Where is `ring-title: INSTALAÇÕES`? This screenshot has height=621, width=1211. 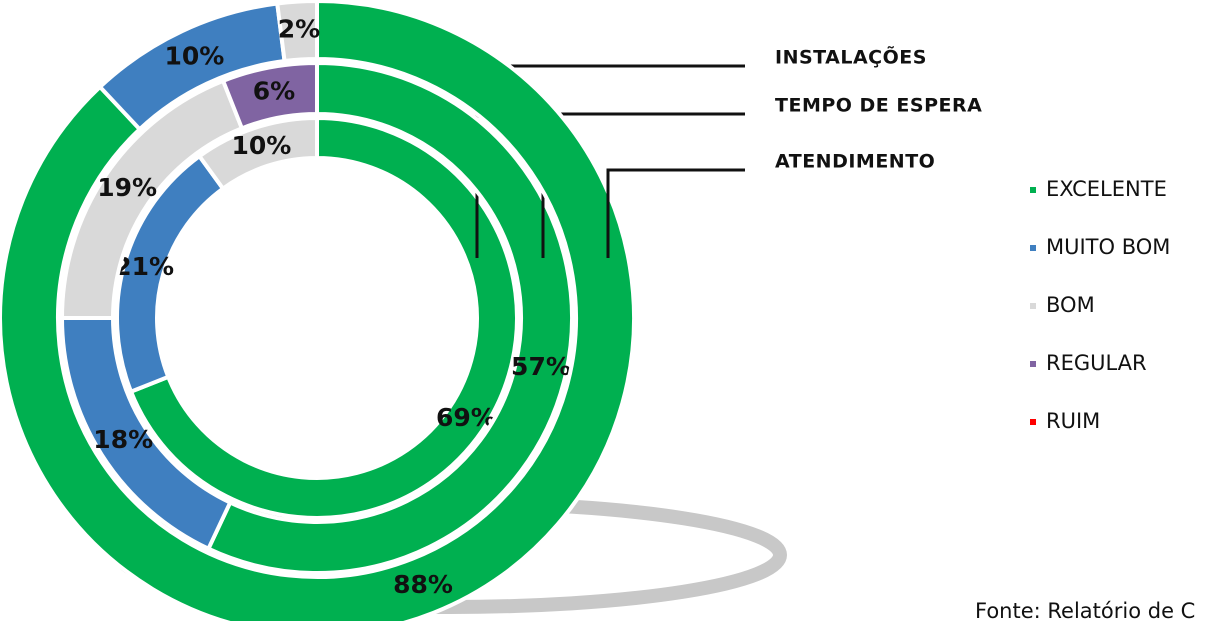 ring-title: INSTALAÇÕES is located at coordinates (851, 57).